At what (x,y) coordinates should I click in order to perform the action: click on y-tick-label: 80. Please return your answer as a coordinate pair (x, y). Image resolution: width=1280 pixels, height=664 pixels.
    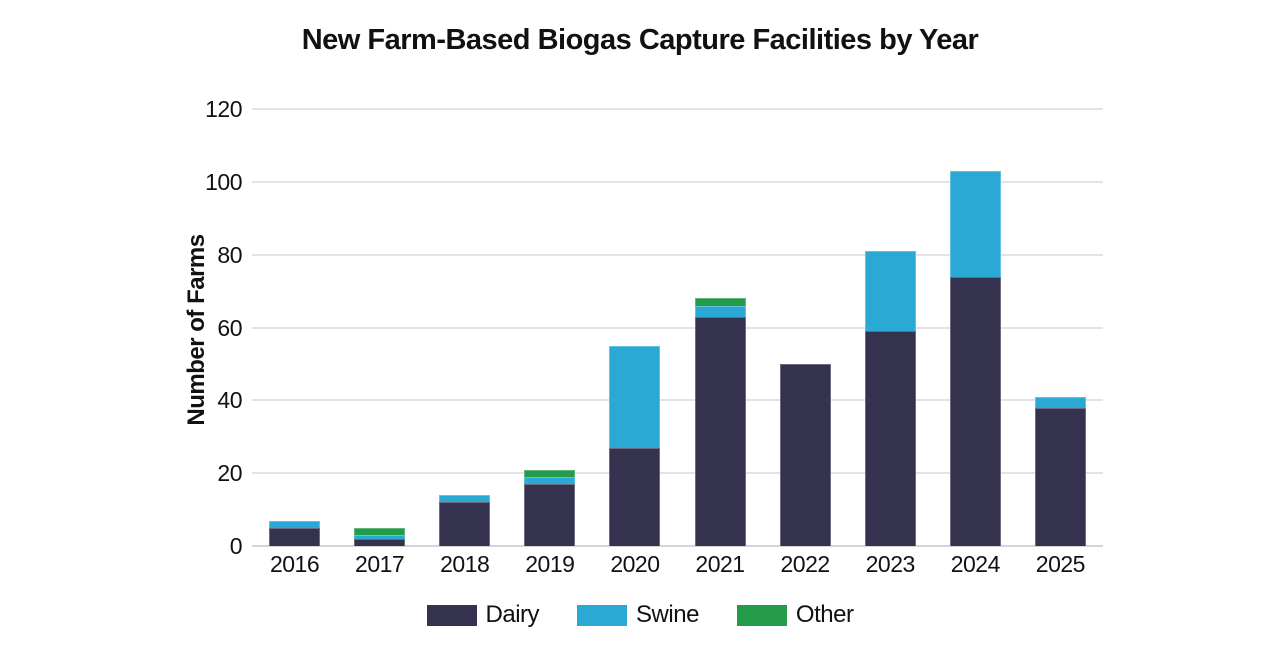
    Looking at the image, I should click on (229, 254).